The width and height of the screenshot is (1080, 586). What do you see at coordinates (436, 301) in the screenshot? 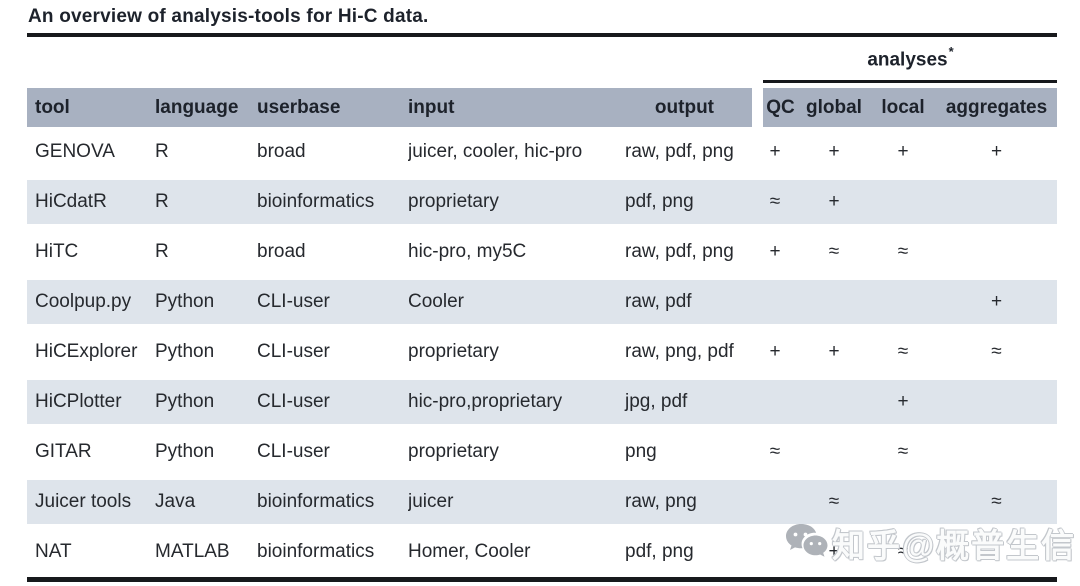
I see `cell-input: Cooler` at bounding box center [436, 301].